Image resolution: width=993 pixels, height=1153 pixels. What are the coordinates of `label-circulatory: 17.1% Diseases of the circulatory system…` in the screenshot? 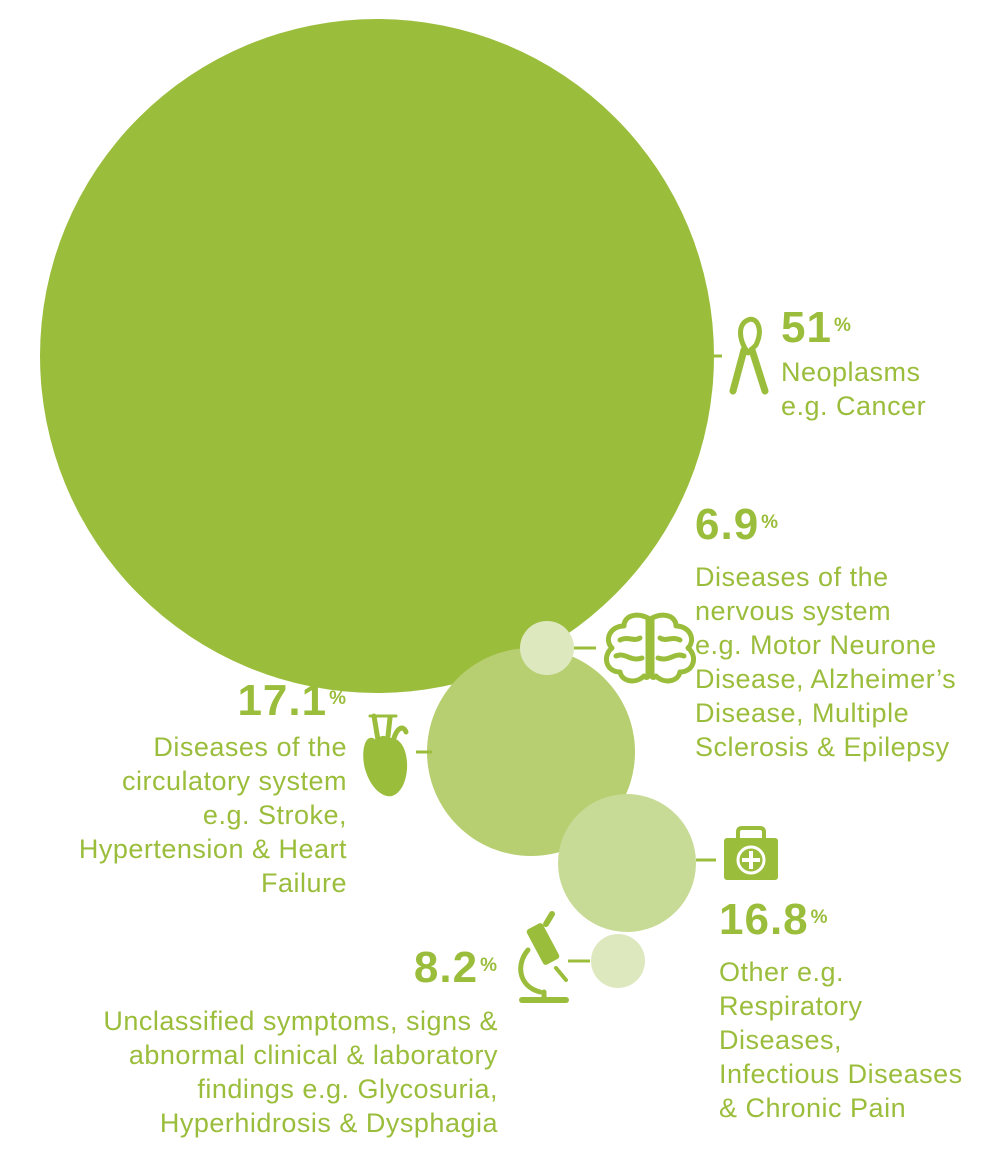 It's located at (213, 789).